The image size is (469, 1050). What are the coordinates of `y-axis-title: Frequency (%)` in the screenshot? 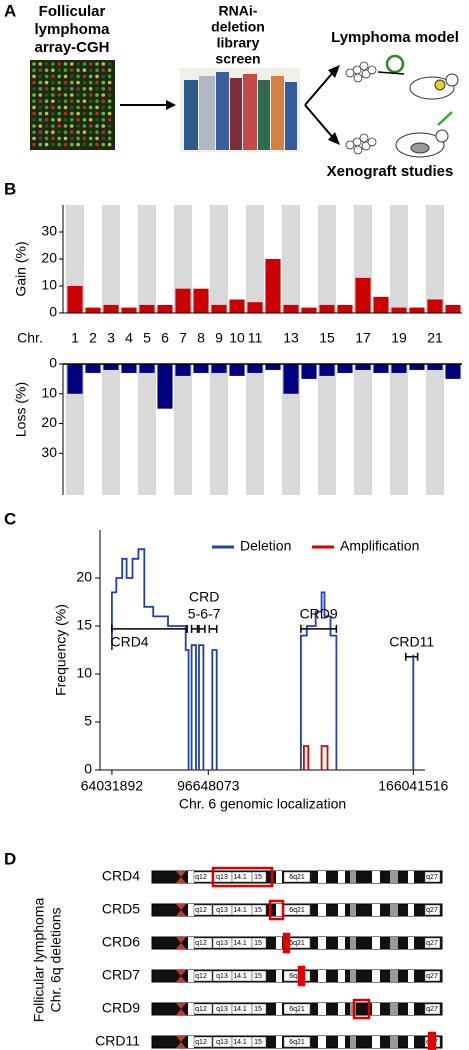 It's located at (61, 650).